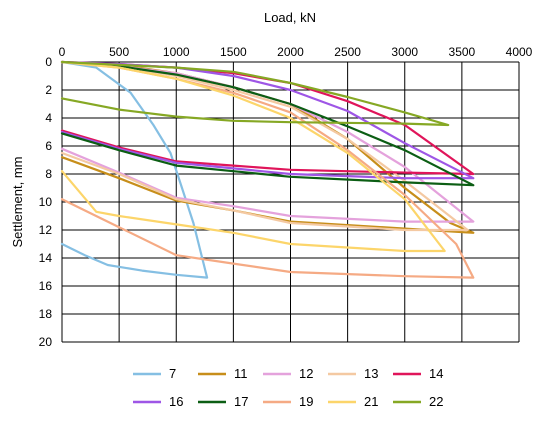 This screenshot has height=424, width=545. Describe the element at coordinates (48, 118) in the screenshot. I see `y-tick-label: 4` at that location.